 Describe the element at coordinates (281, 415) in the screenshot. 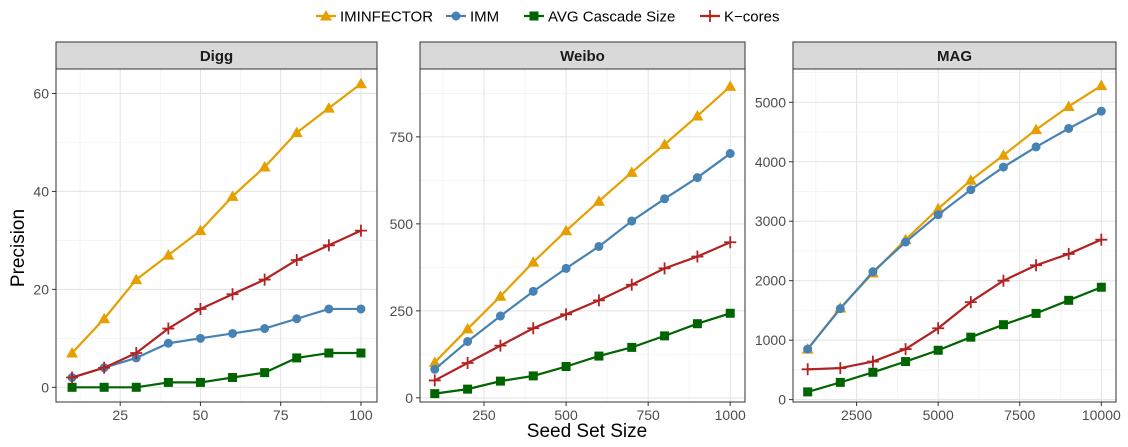

I see `x-tick-label: 75` at that location.